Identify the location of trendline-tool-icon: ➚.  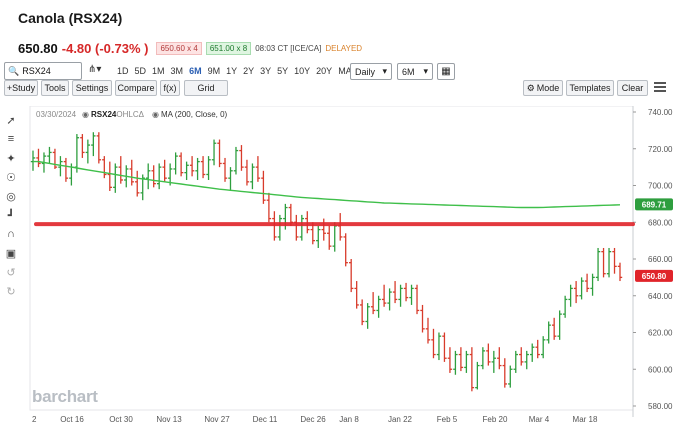
(11, 120).